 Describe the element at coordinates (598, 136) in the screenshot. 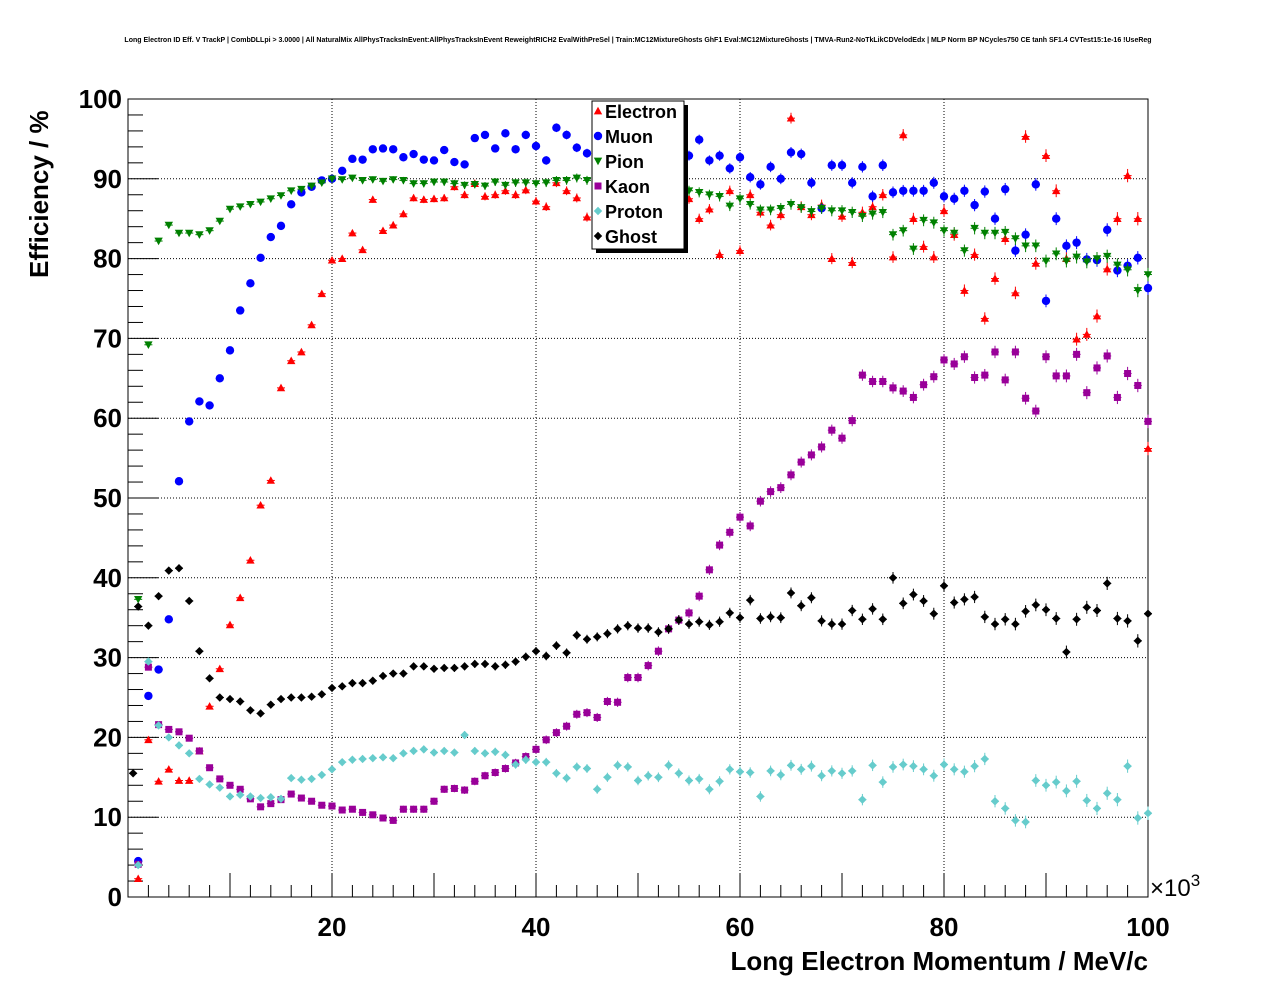

I see `legend-marker-muon` at that location.